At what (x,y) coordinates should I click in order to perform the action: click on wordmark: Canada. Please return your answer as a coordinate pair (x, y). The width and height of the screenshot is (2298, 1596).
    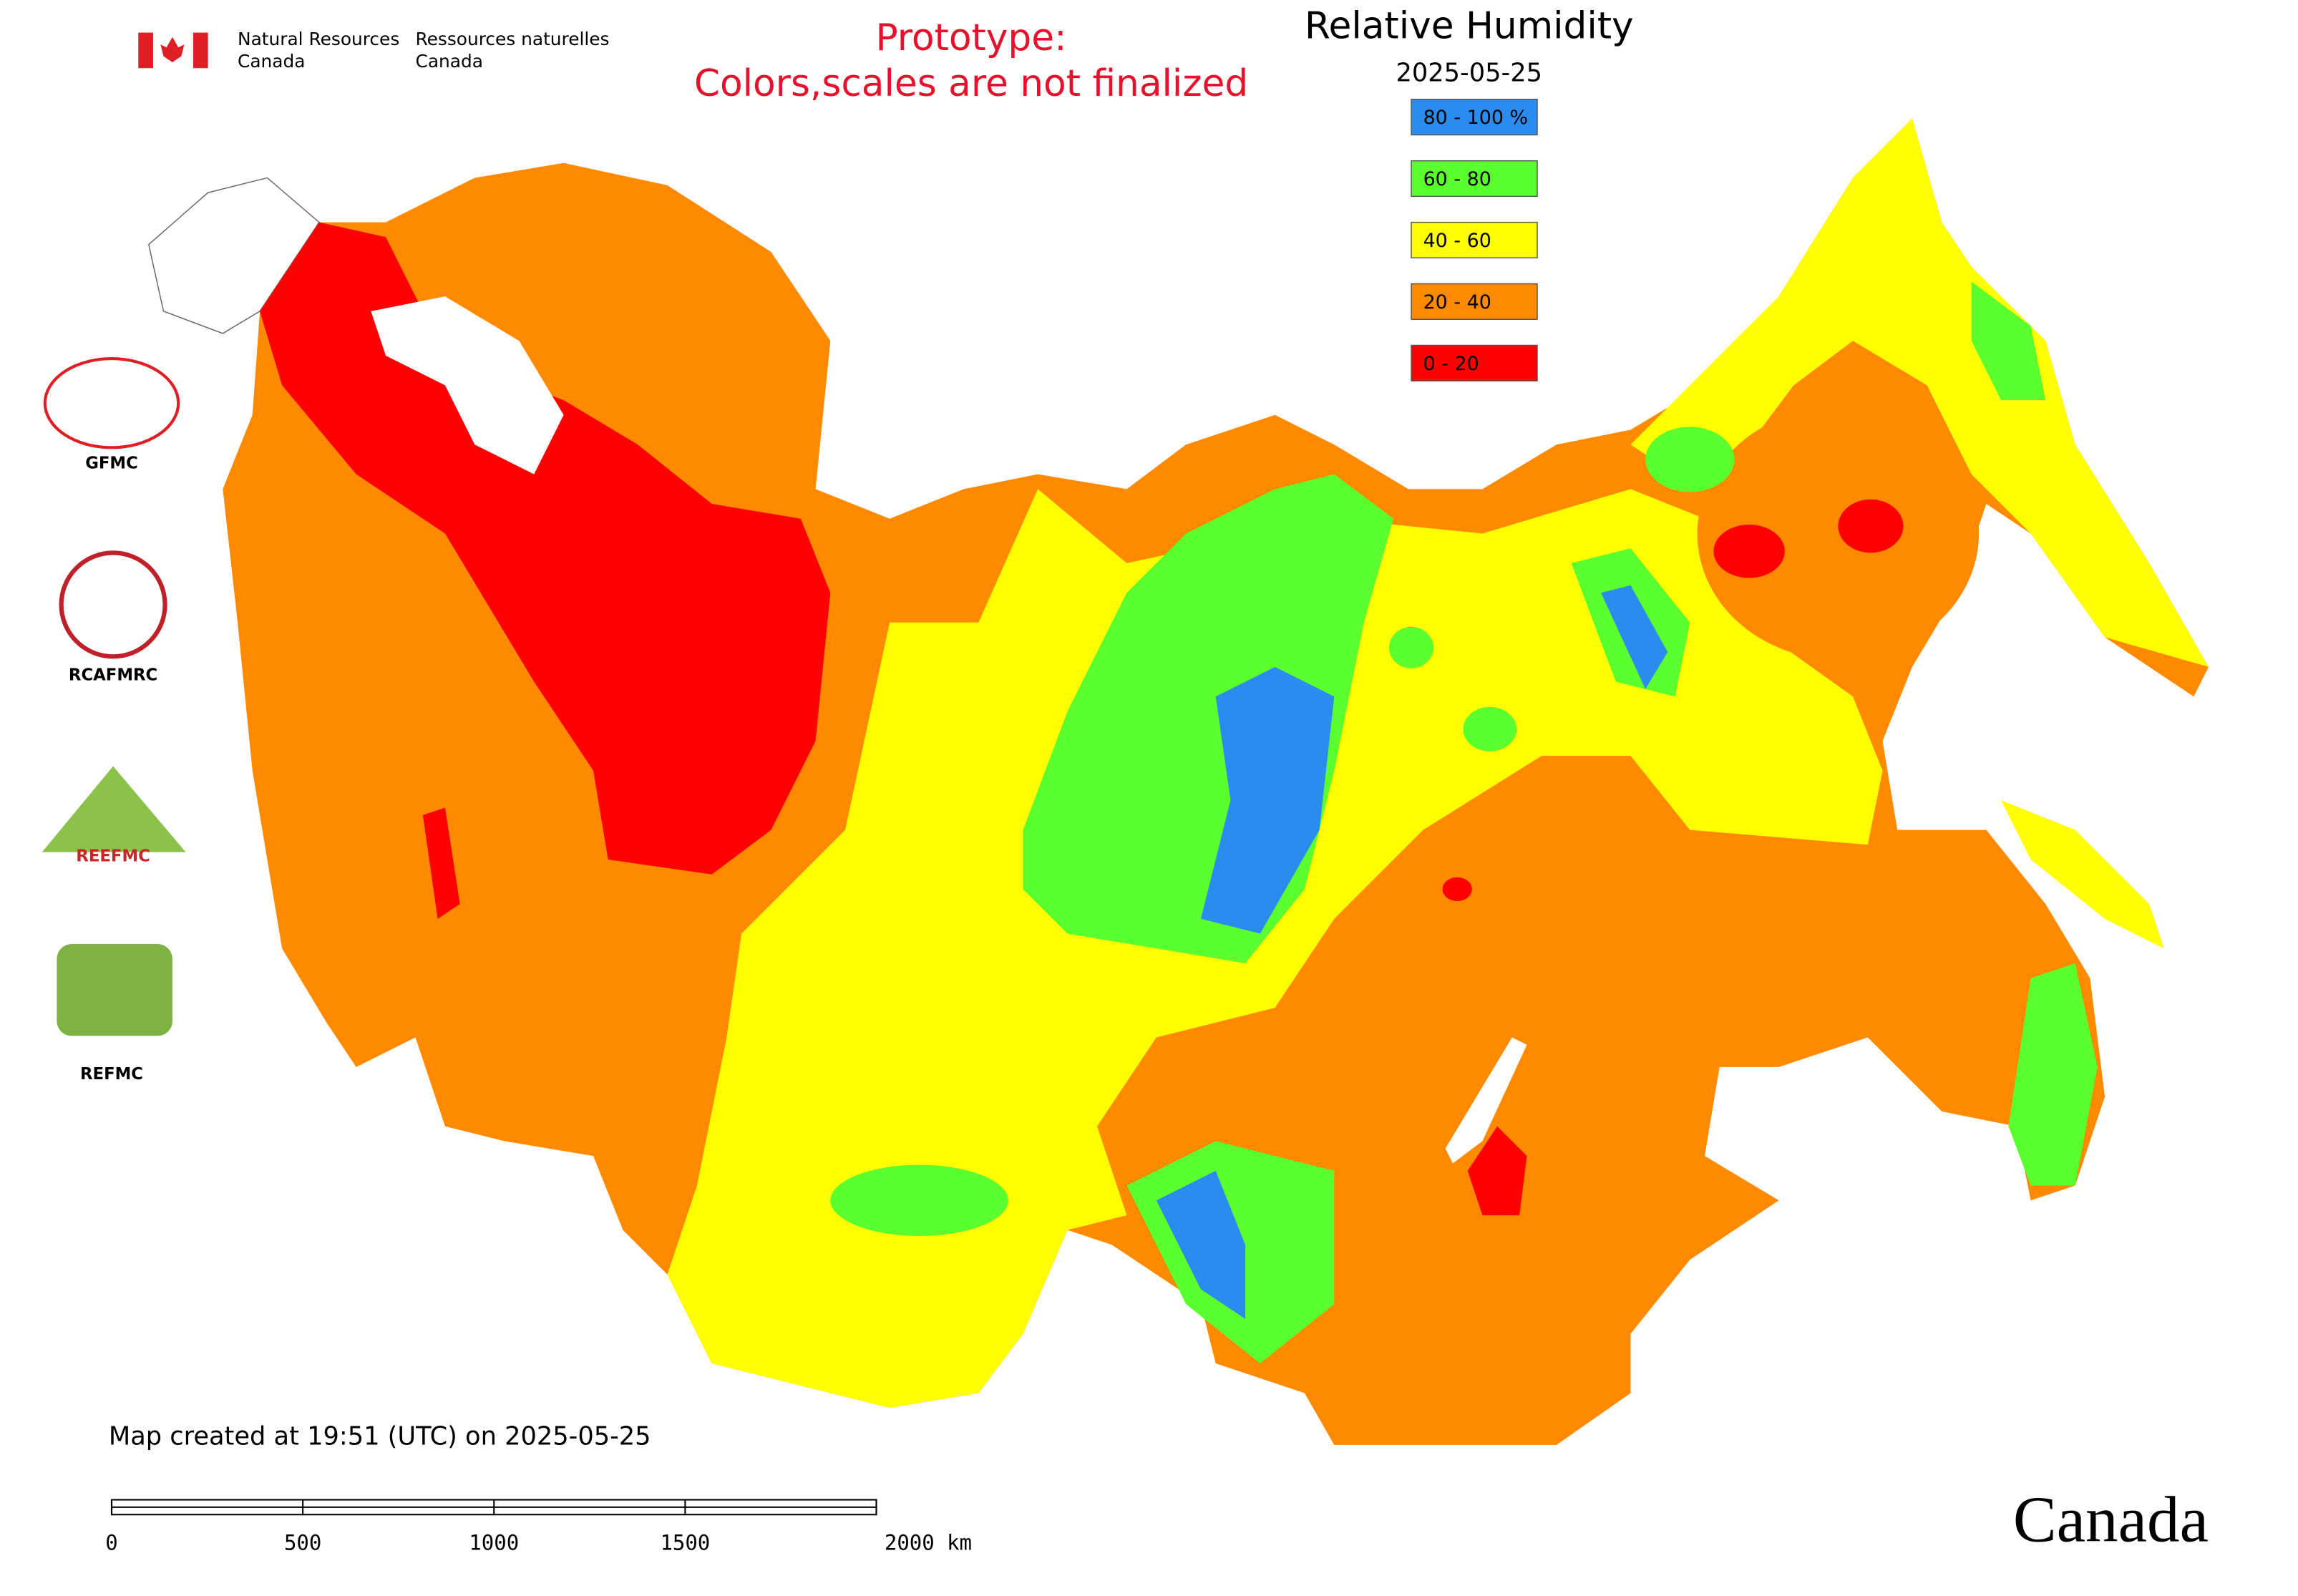
    Looking at the image, I should click on (2111, 1520).